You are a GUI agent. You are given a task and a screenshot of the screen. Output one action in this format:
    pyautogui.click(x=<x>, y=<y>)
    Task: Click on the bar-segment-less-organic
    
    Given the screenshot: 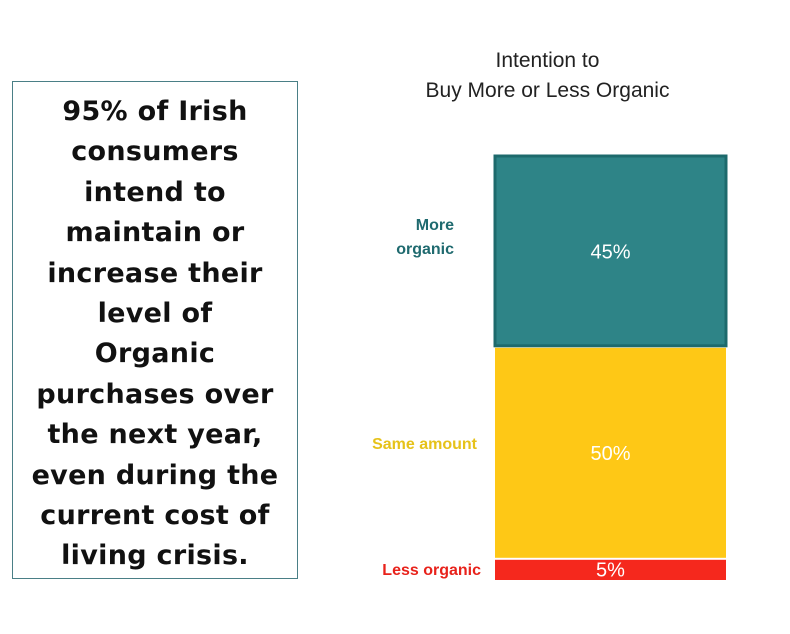 What is the action you would take?
    pyautogui.click(x=610, y=569)
    